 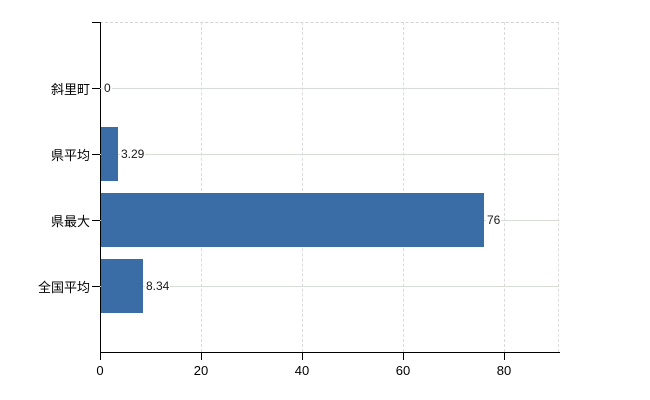 What do you see at coordinates (201, 370) in the screenshot?
I see `x-axis-tick-label: 20` at bounding box center [201, 370].